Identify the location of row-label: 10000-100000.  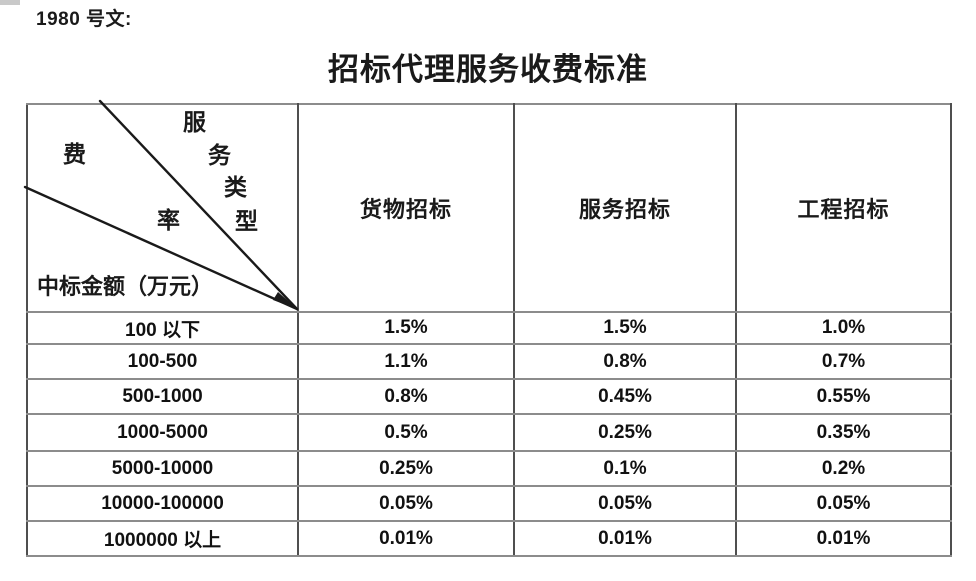
(162, 503).